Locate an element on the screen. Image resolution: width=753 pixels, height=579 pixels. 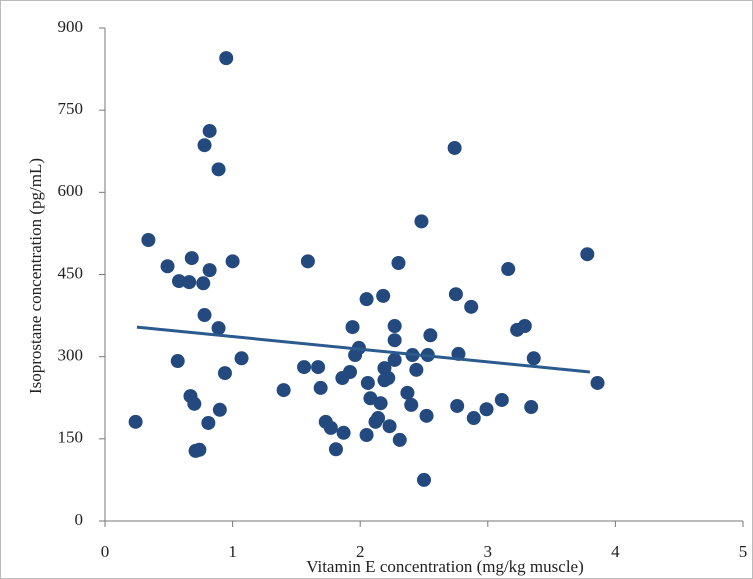
x-tick-label: 1 is located at coordinates (232, 551).